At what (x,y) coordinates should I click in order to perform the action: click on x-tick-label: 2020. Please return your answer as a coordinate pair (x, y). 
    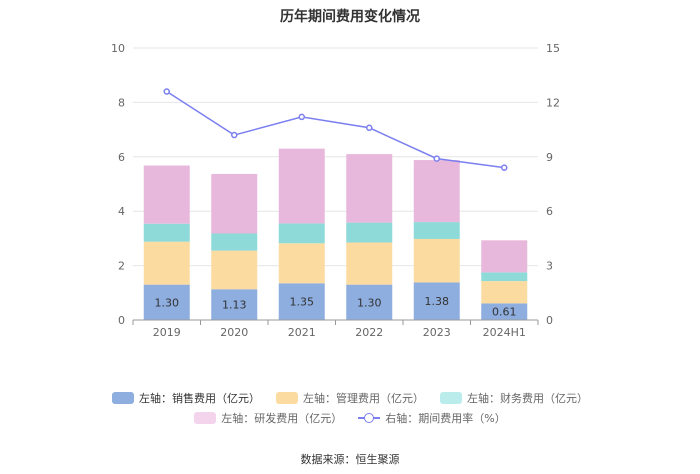
    Looking at the image, I should click on (234, 332).